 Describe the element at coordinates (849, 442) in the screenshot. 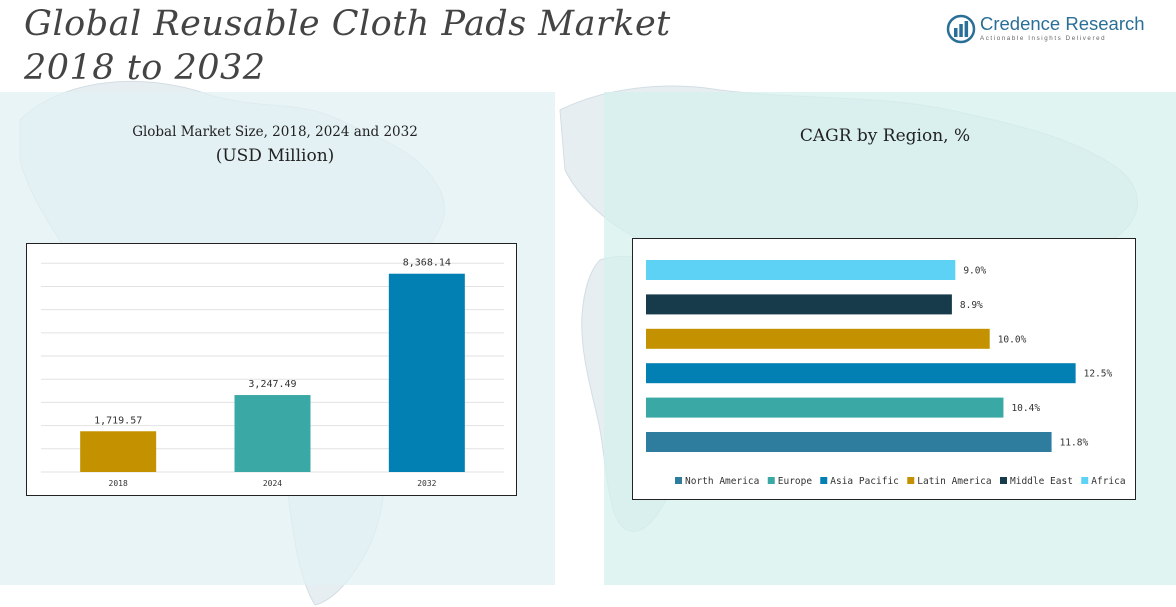

I see `hbar-north-america` at that location.